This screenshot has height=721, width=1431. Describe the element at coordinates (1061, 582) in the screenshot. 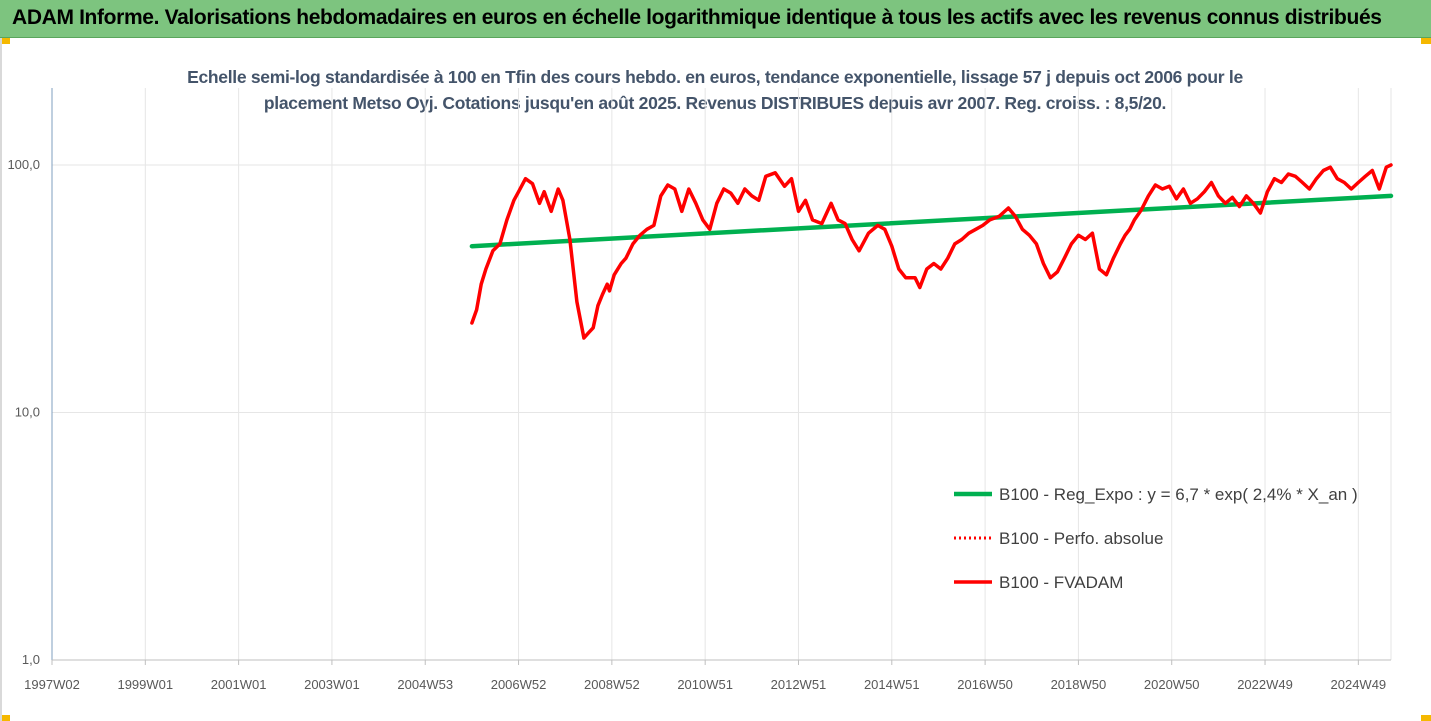

I see `legend-label: B100 - FVADAM` at that location.